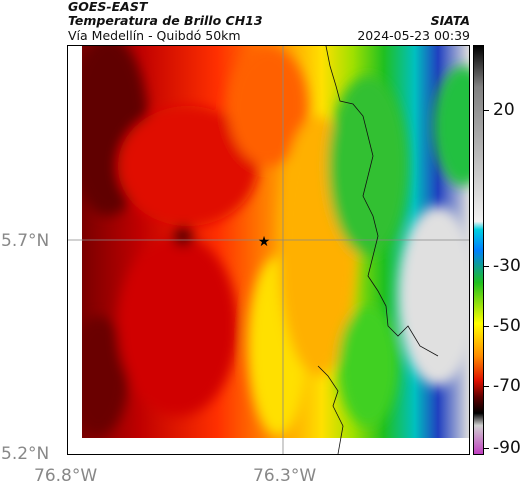 The height and width of the screenshot is (491, 526). Describe the element at coordinates (25, 454) in the screenshot. I see `lat-label-lower: 5.2°N` at that location.